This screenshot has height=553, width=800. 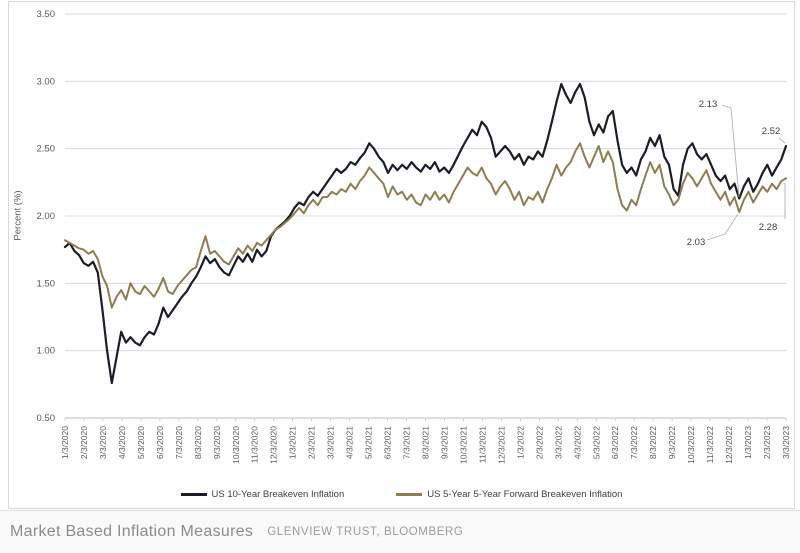 What do you see at coordinates (463, 445) in the screenshot?
I see `x-tick-label: 10/3/2021` at bounding box center [463, 445].